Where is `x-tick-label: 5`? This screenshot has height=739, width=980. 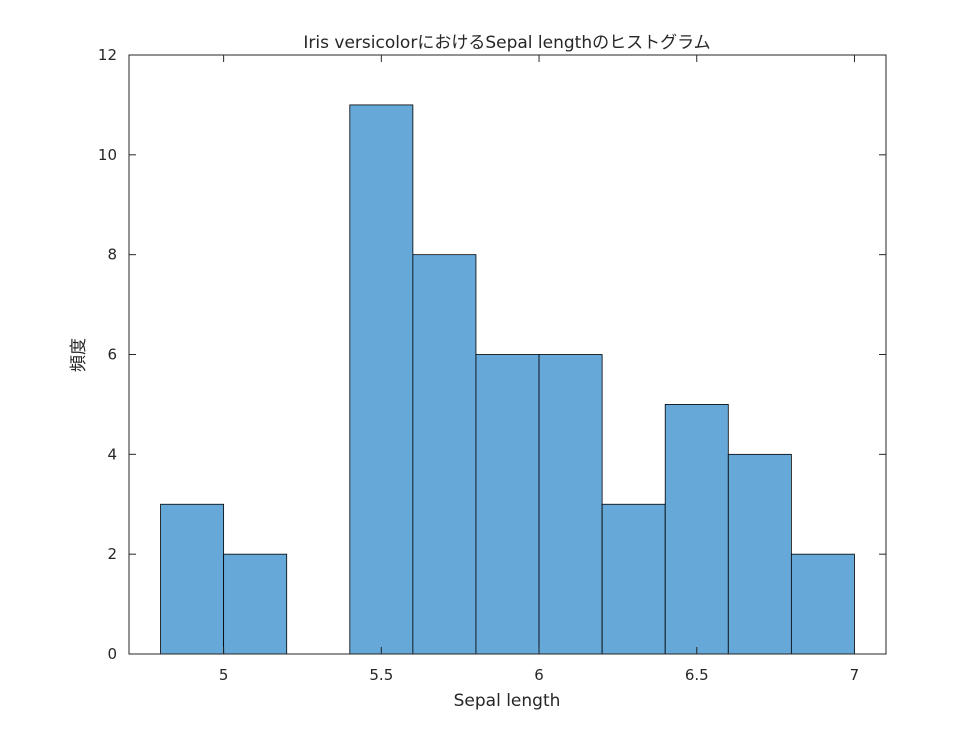
x-tick-label: 5 is located at coordinates (224, 675).